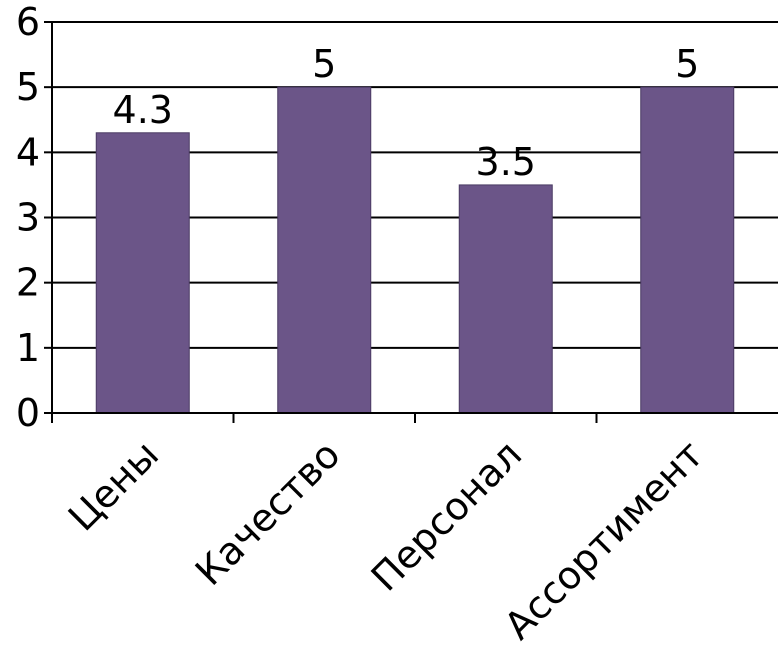 This screenshot has height=656, width=778. I want to click on y-tick-label: 5, so click(28, 87).